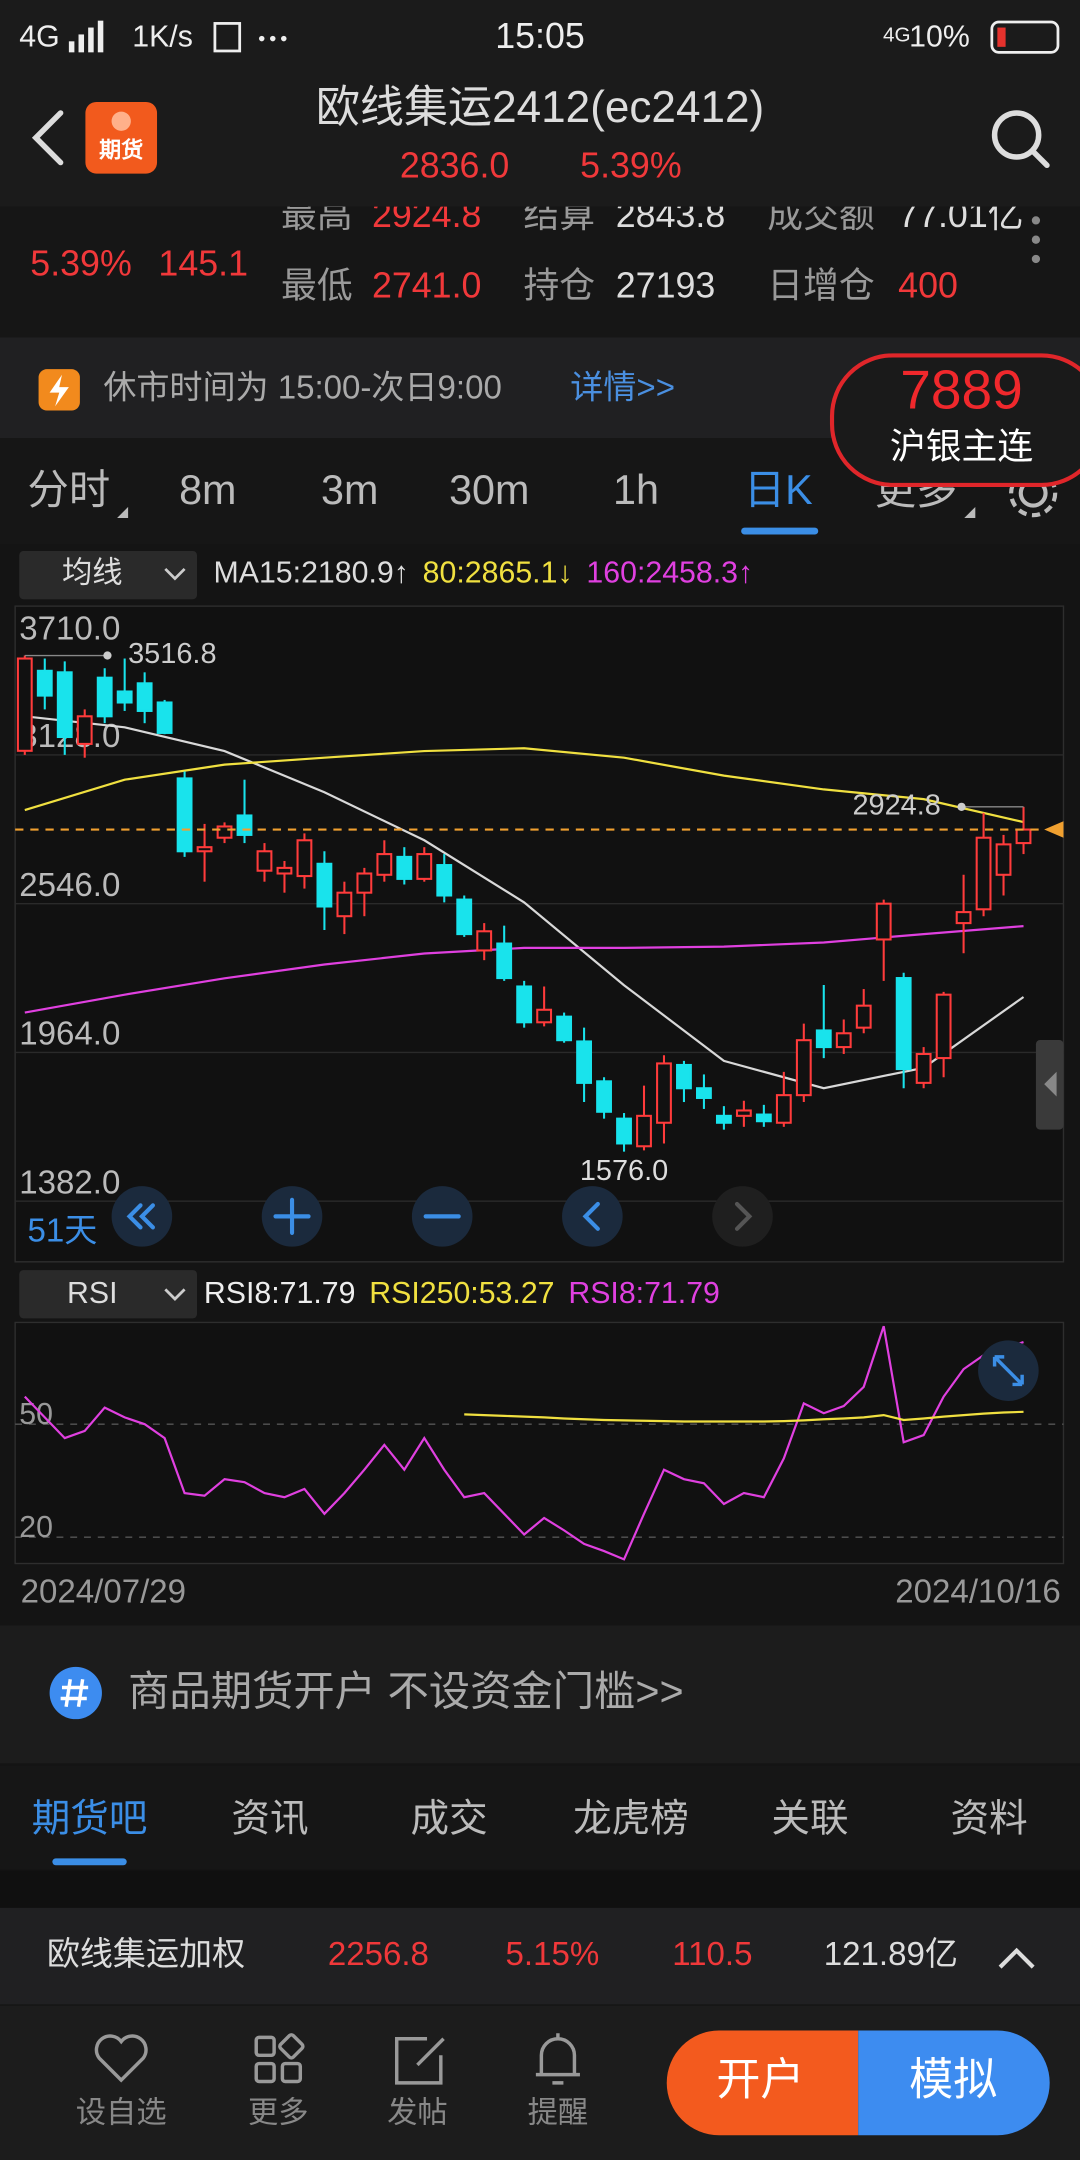 This screenshot has width=1080, height=2160. What do you see at coordinates (332, 2113) in the screenshot?
I see `nav-labels: 设自选 更多 发帖 提醒` at bounding box center [332, 2113].